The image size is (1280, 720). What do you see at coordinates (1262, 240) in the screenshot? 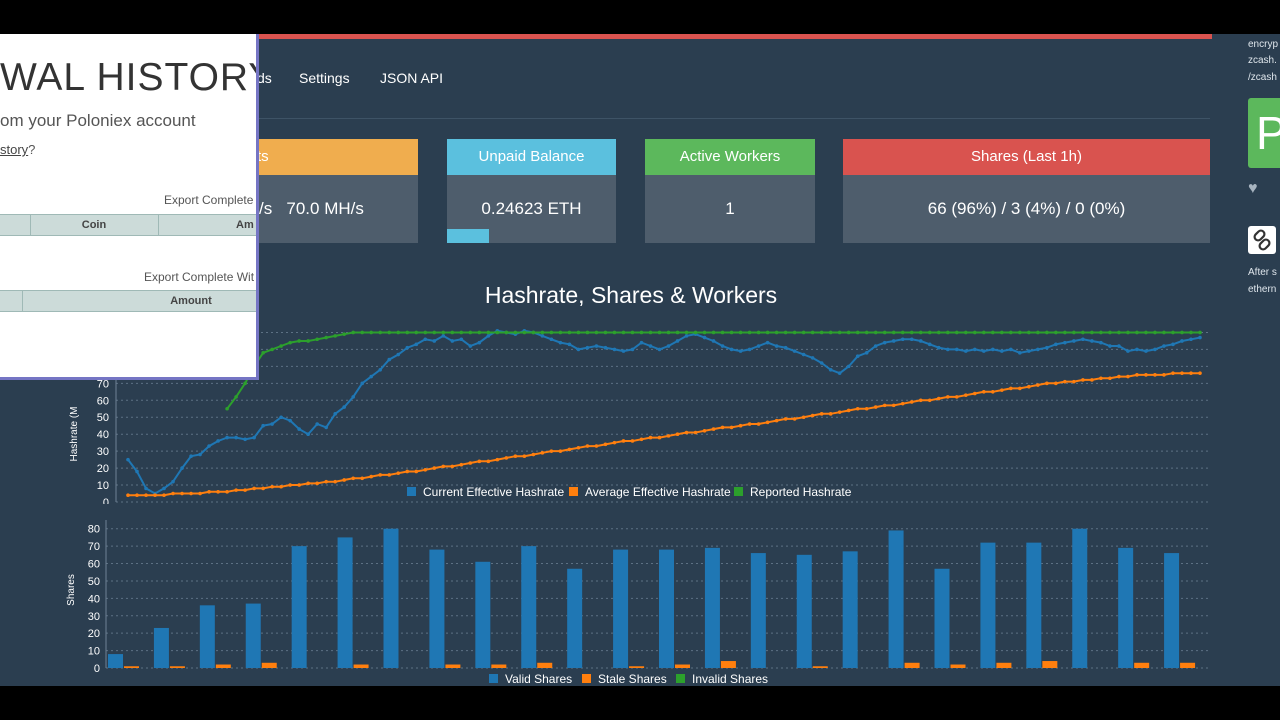
I see `link-icon` at bounding box center [1262, 240].